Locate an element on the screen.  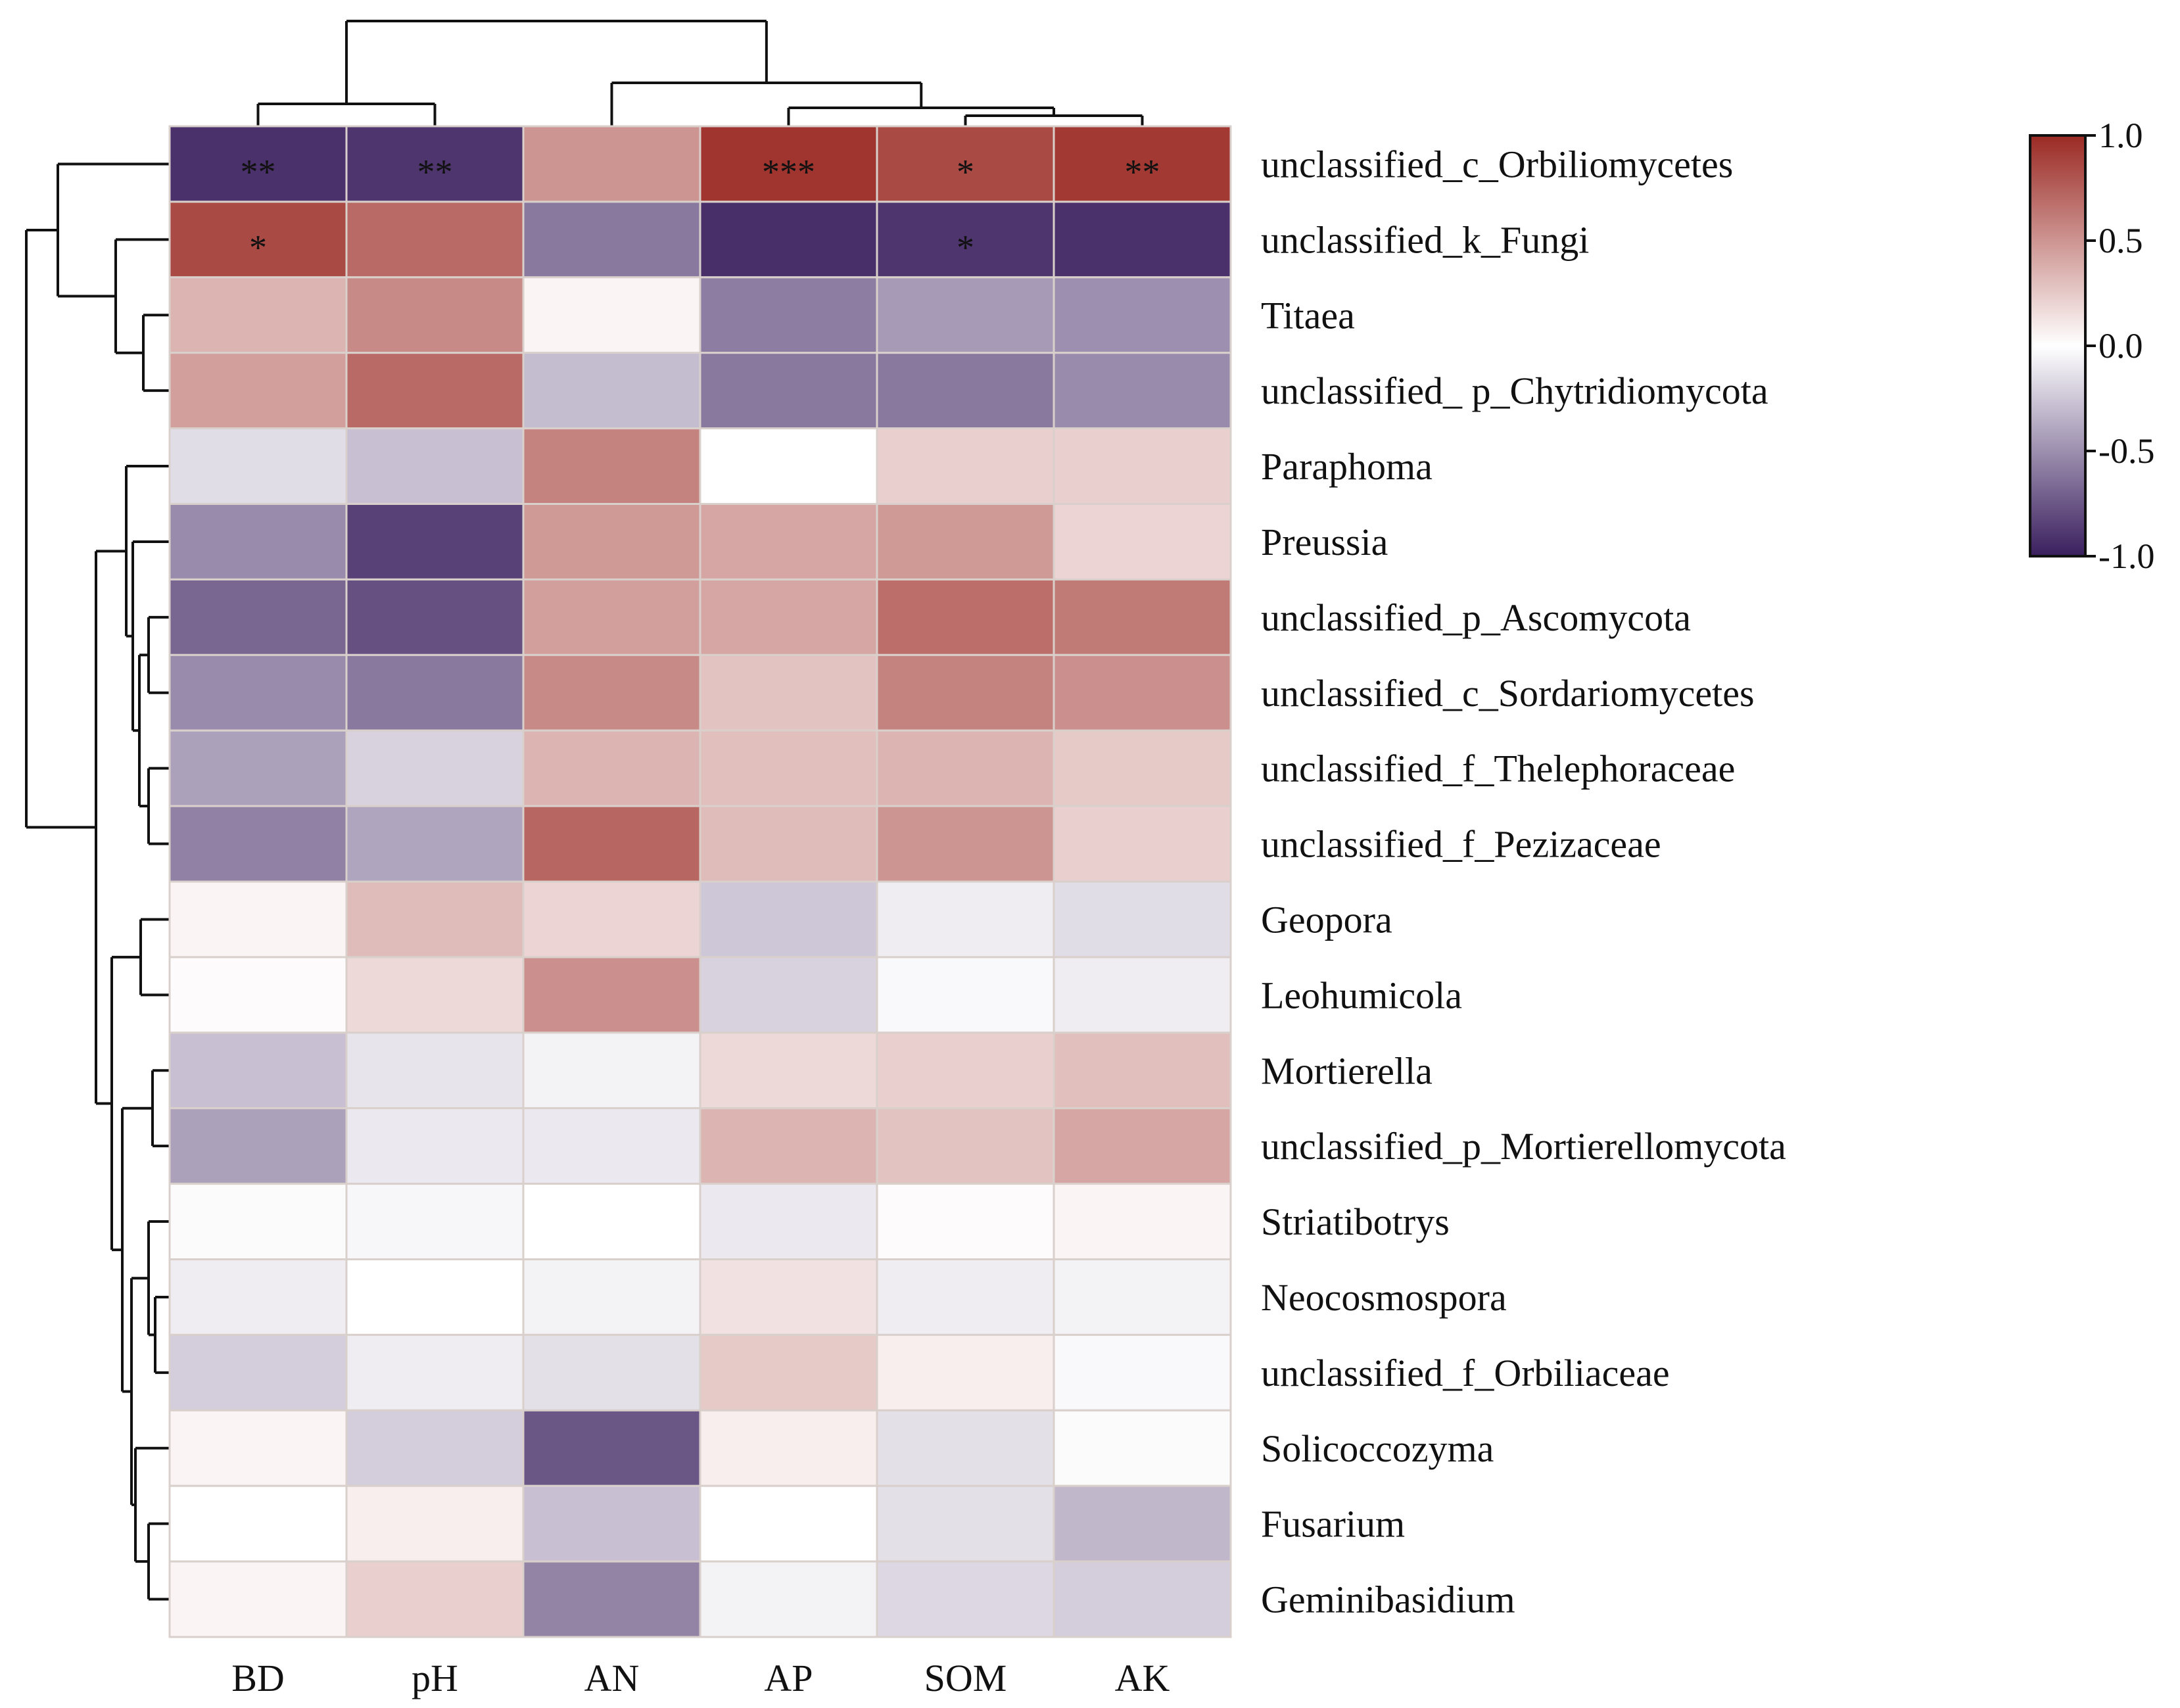
colorbar-tick-label: 1.0 is located at coordinates (2120, 135).